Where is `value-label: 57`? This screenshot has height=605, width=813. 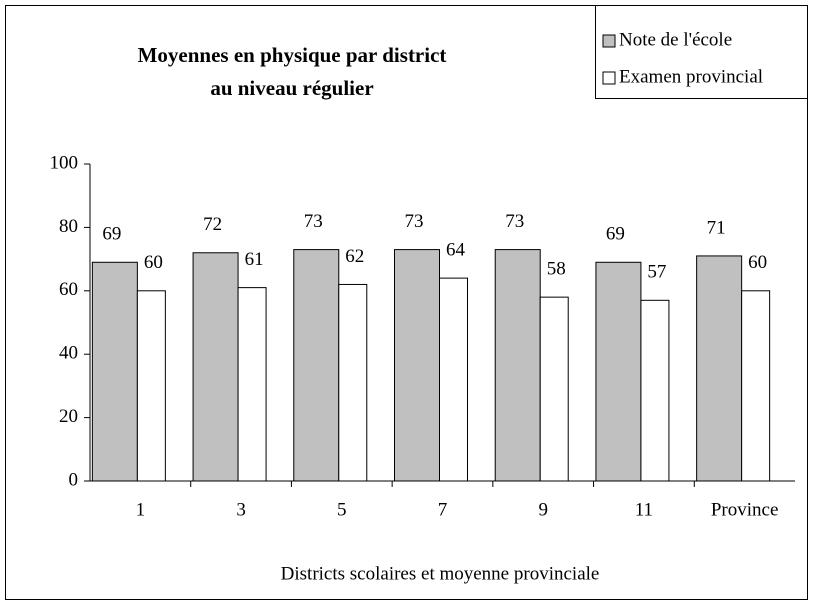
value-label: 57 is located at coordinates (656, 272).